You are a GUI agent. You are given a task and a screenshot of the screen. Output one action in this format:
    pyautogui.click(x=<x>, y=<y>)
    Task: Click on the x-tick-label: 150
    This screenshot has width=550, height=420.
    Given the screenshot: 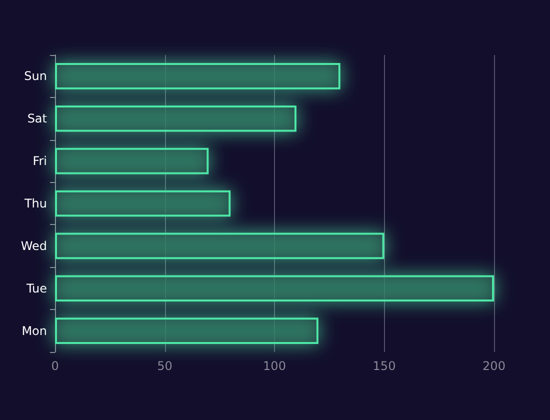 What is the action you would take?
    pyautogui.click(x=384, y=366)
    